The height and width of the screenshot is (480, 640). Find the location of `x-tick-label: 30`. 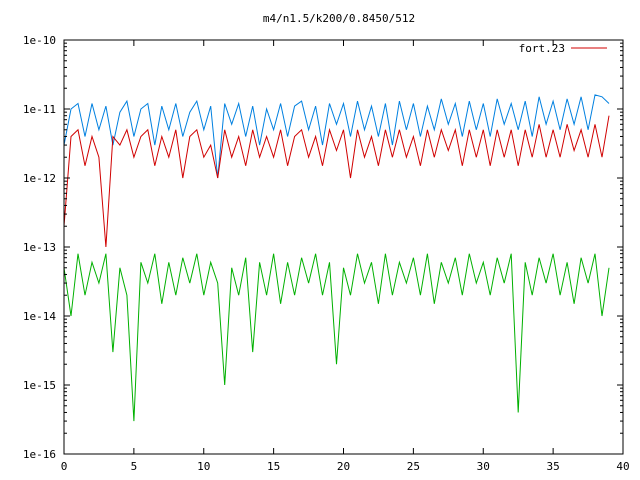

x-tick-label: 30 is located at coordinates (483, 466).